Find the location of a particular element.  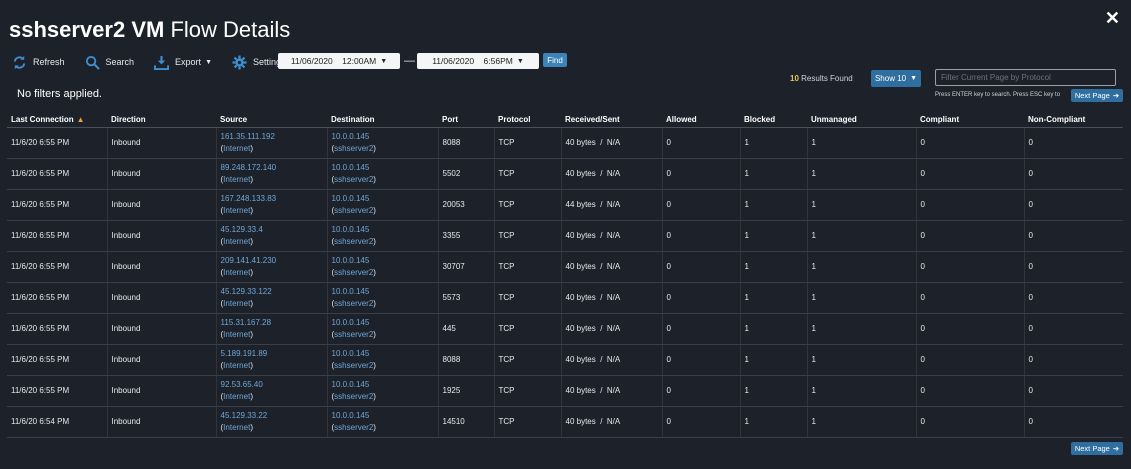

col-direction: Direction is located at coordinates (161, 119).